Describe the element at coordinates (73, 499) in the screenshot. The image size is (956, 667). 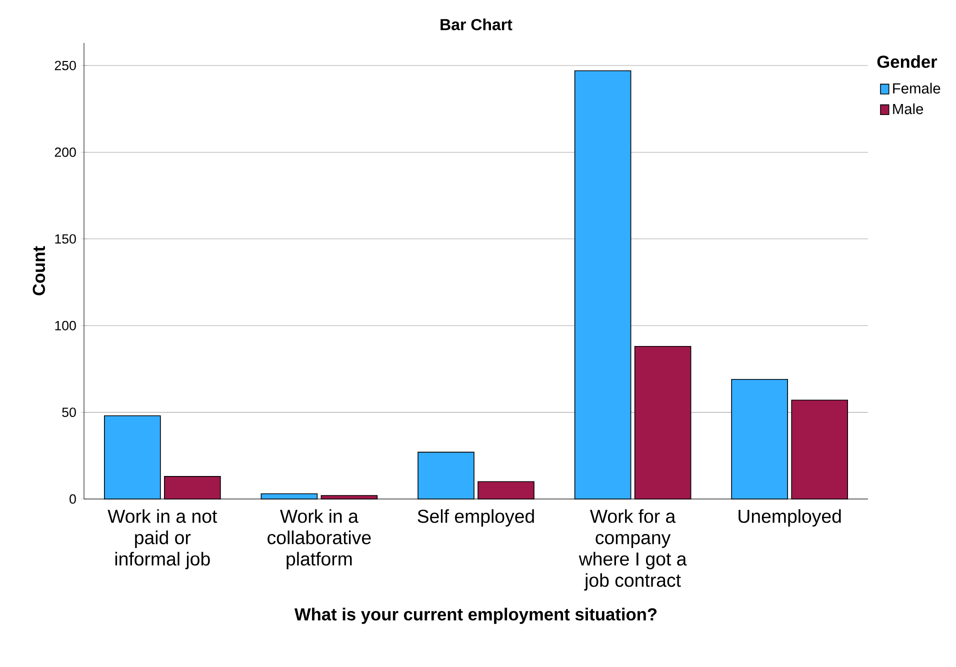
I see `y-tick-label: 0` at that location.